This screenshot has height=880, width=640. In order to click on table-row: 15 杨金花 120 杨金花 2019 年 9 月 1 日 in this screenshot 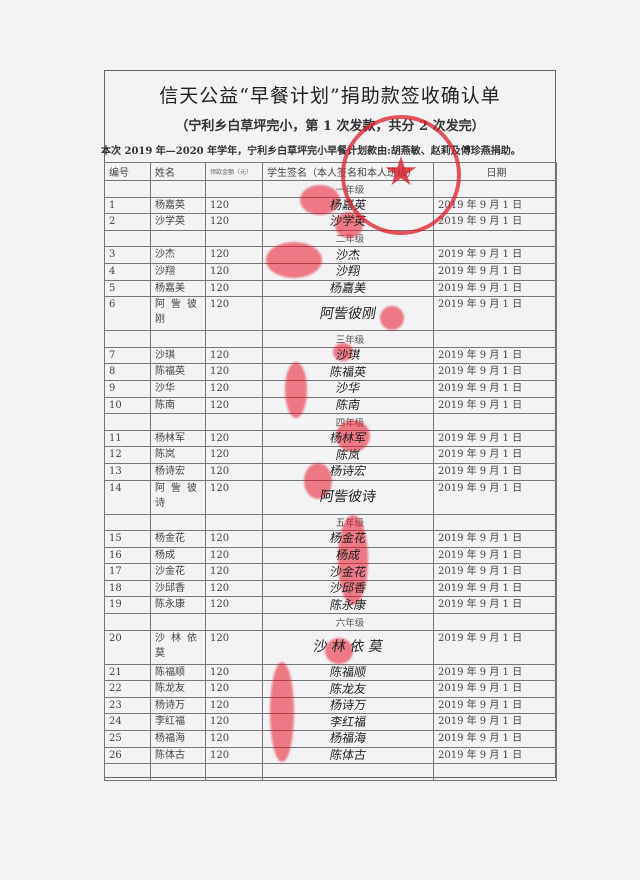, I will do `click(330, 539)`.